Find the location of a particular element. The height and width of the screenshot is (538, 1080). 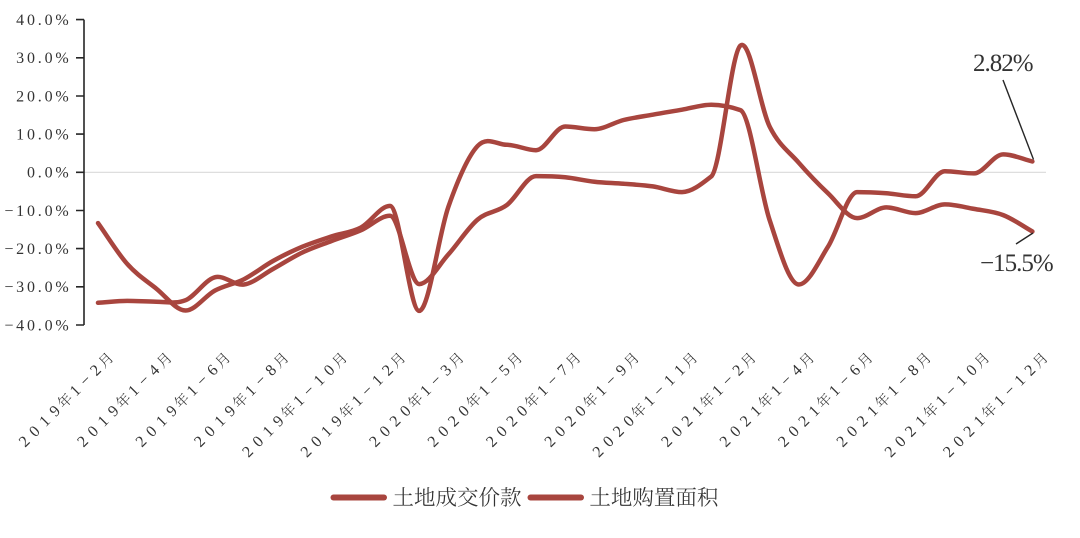

svg-text: 30.0% is located at coordinates (43, 58).